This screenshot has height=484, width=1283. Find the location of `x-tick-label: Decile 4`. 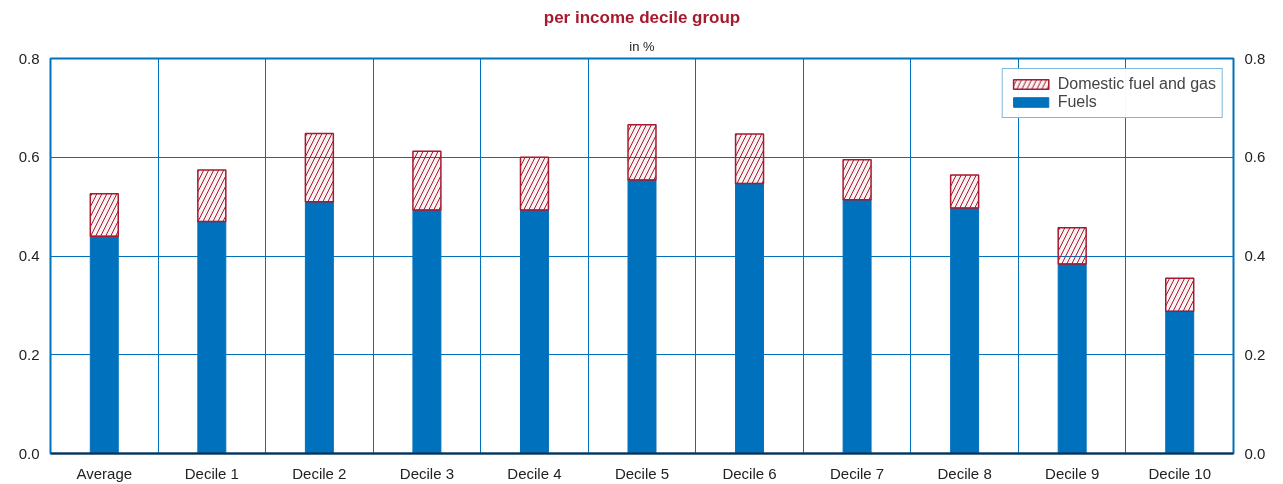

x-tick-label: Decile 4 is located at coordinates (534, 473).